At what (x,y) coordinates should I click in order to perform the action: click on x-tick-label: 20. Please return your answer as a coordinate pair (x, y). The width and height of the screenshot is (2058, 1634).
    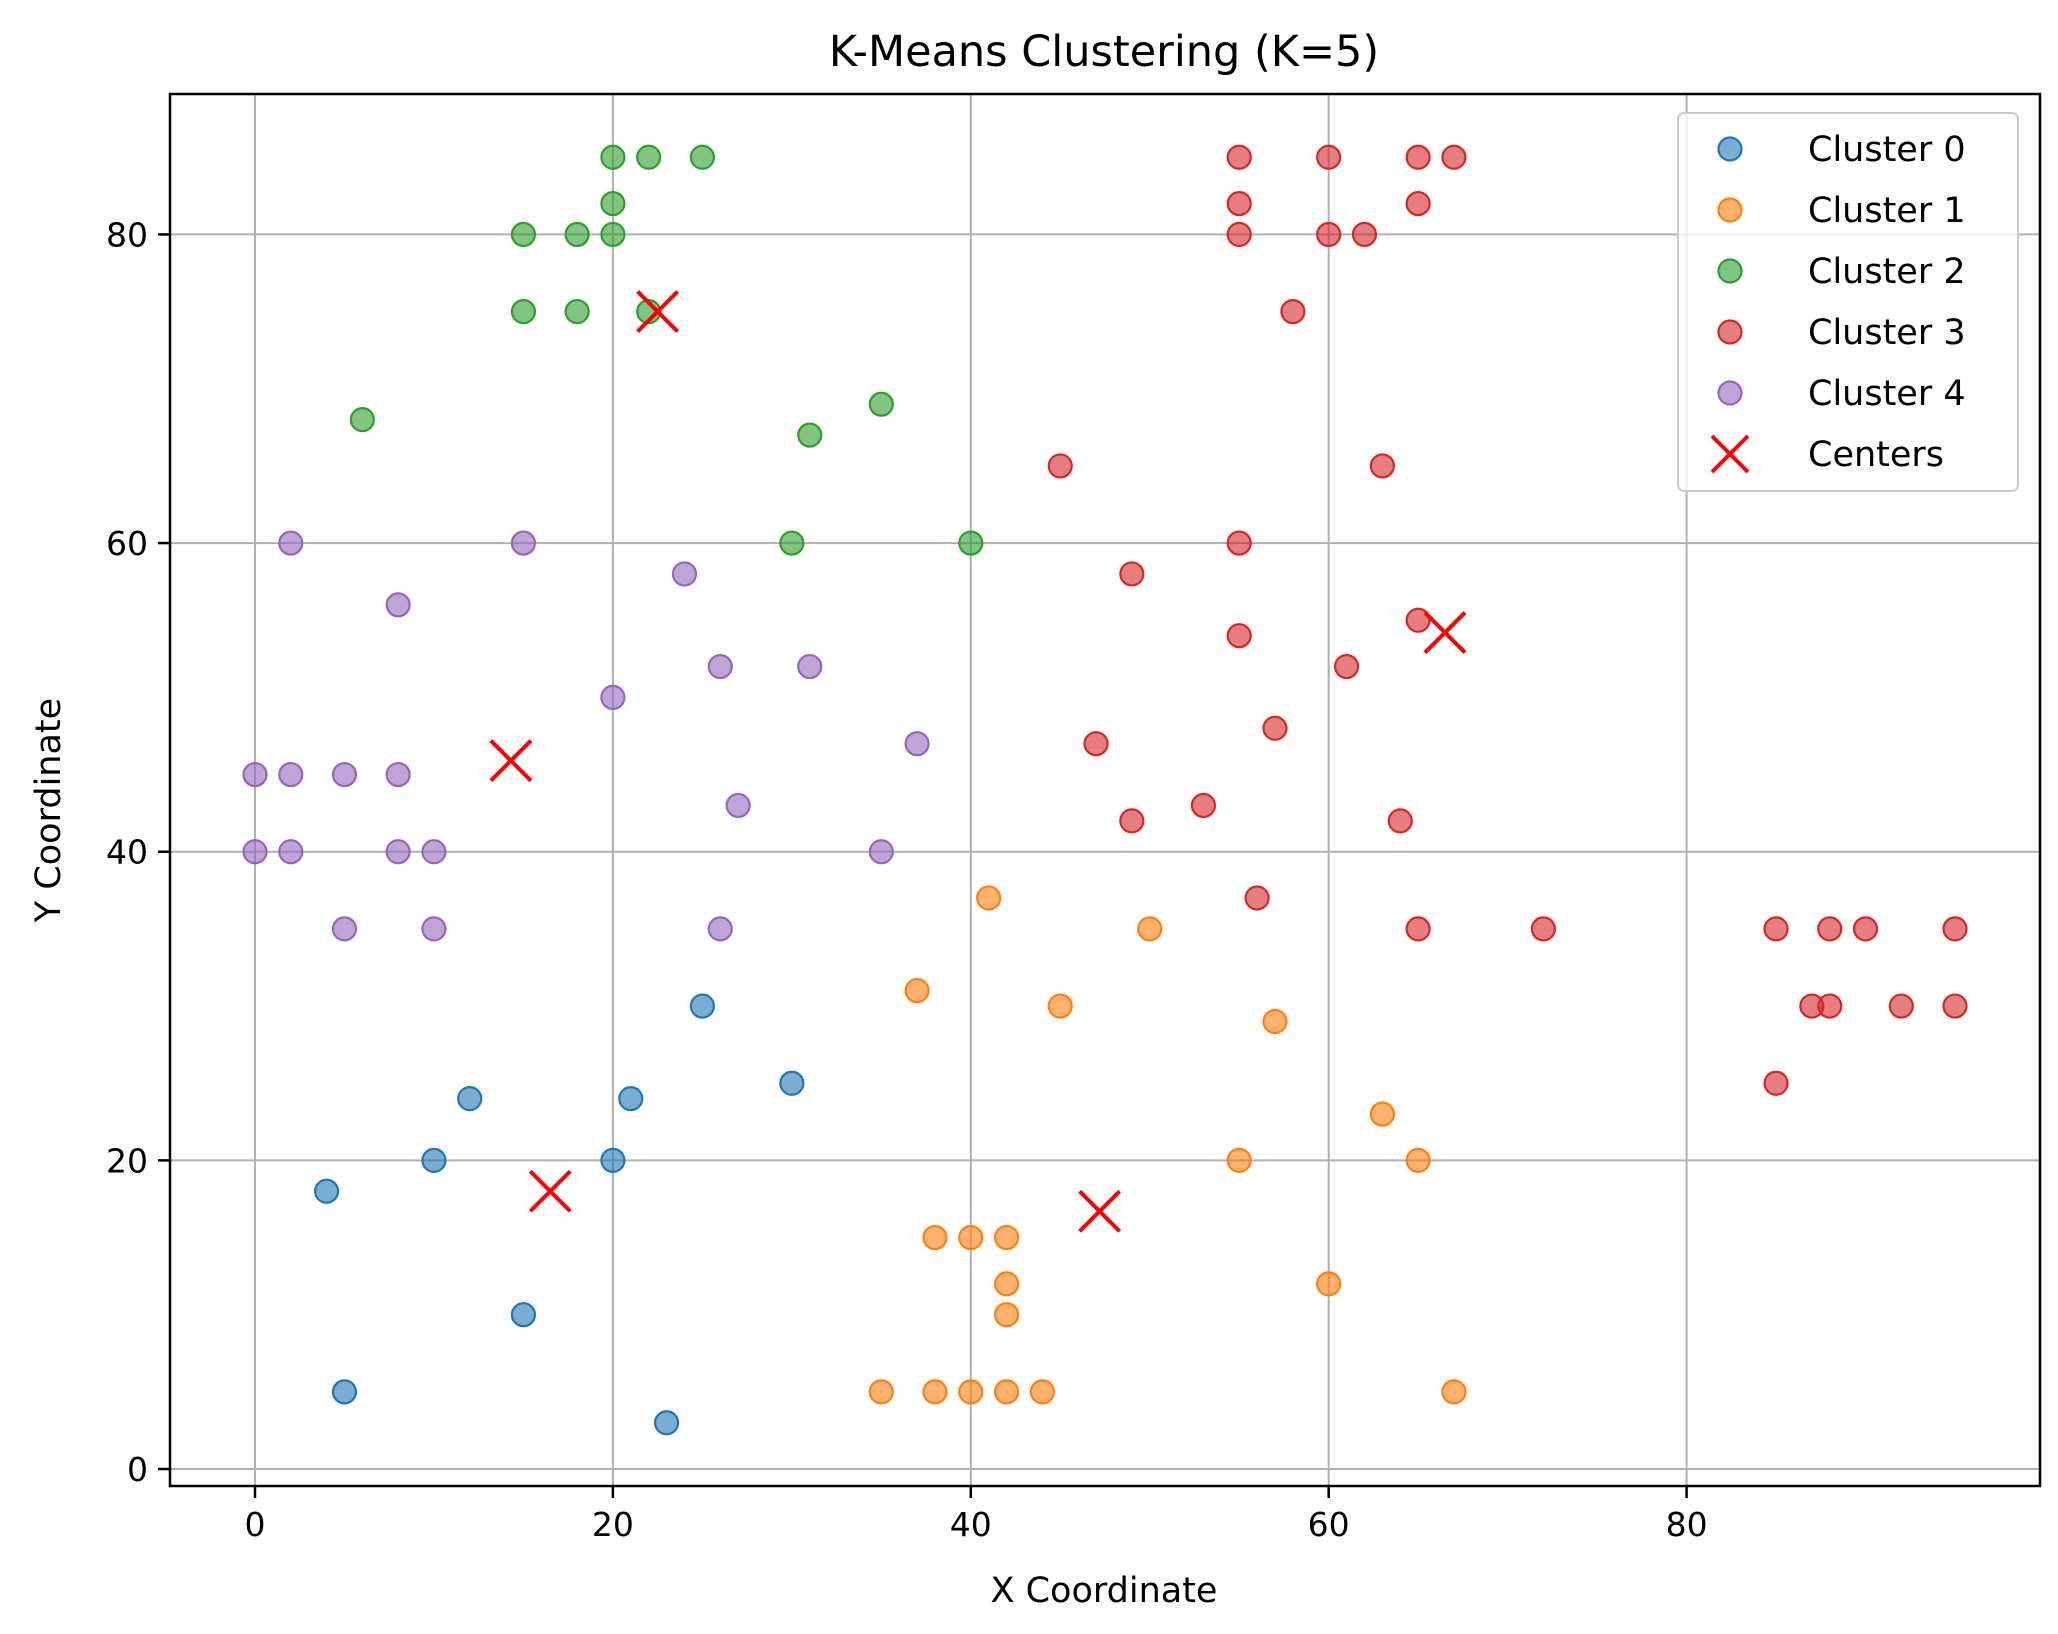
    Looking at the image, I should click on (613, 1524).